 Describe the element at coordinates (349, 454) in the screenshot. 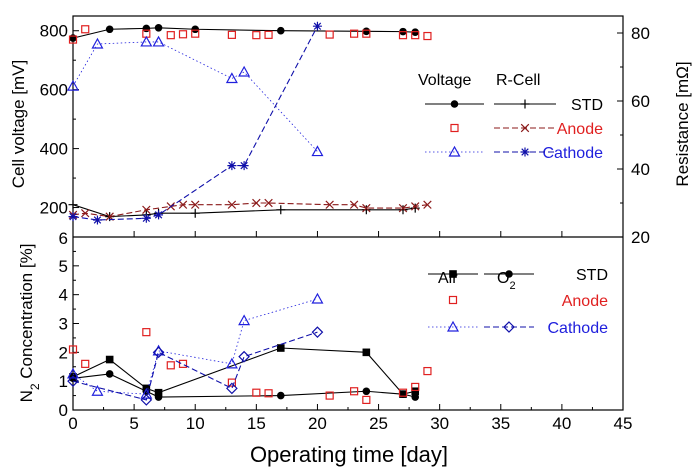

I see `x-axis-title: Operating time [day]` at that location.